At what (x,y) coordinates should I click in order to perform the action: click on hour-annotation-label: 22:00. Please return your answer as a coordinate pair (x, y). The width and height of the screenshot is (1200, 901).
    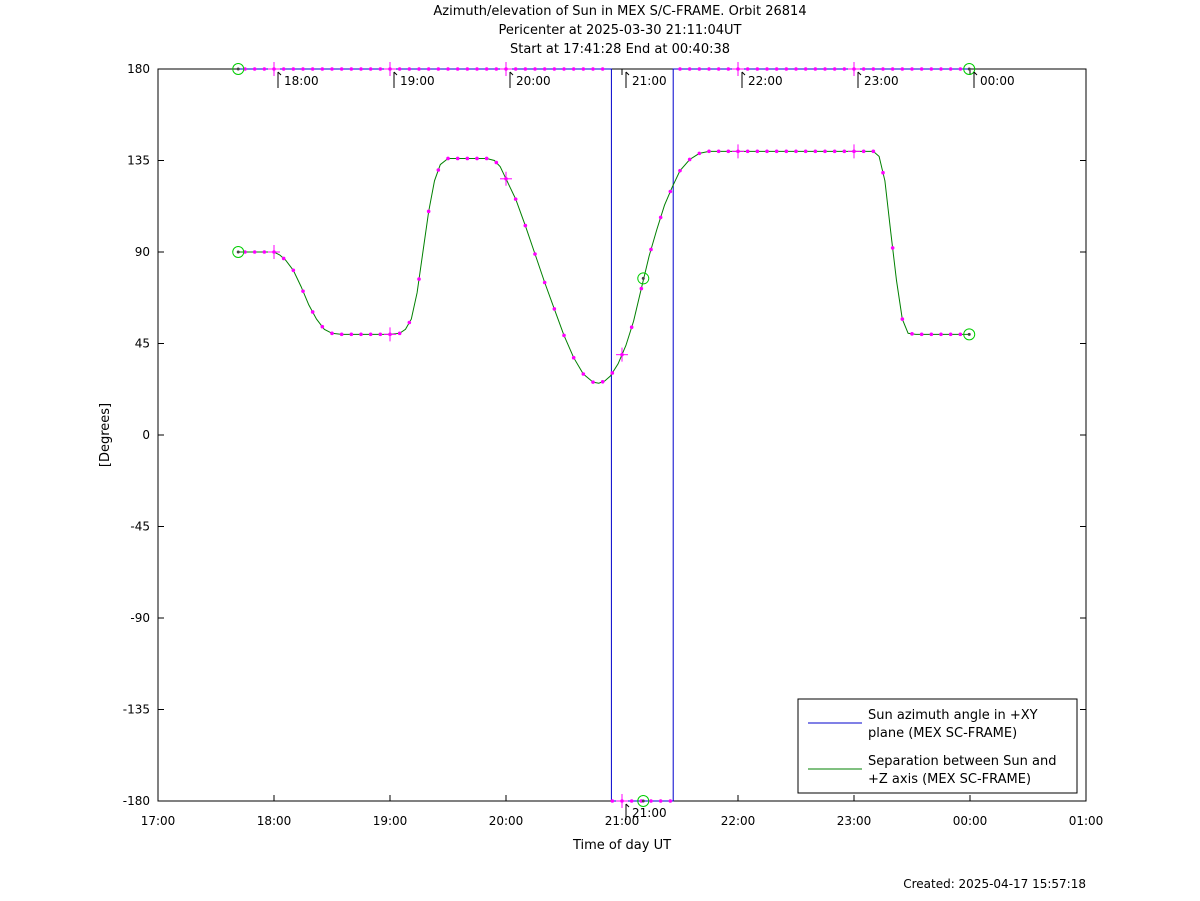
    Looking at the image, I should click on (765, 81).